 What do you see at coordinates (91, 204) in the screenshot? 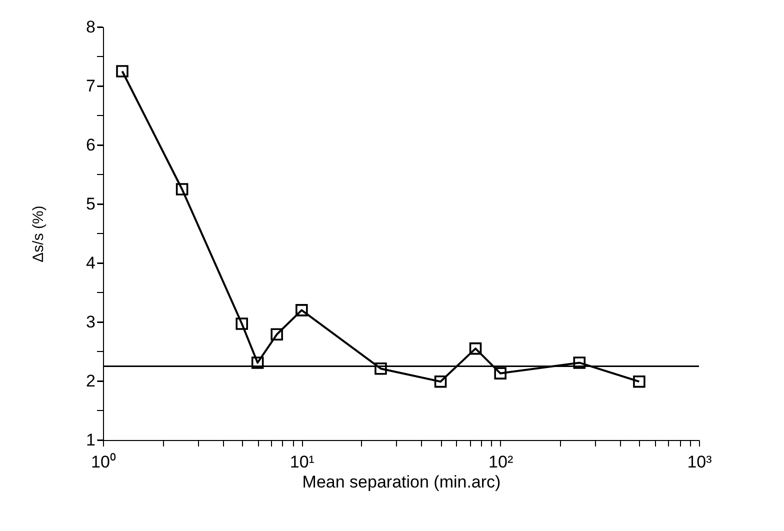
I see `y-tick-label: 5` at bounding box center [91, 204].